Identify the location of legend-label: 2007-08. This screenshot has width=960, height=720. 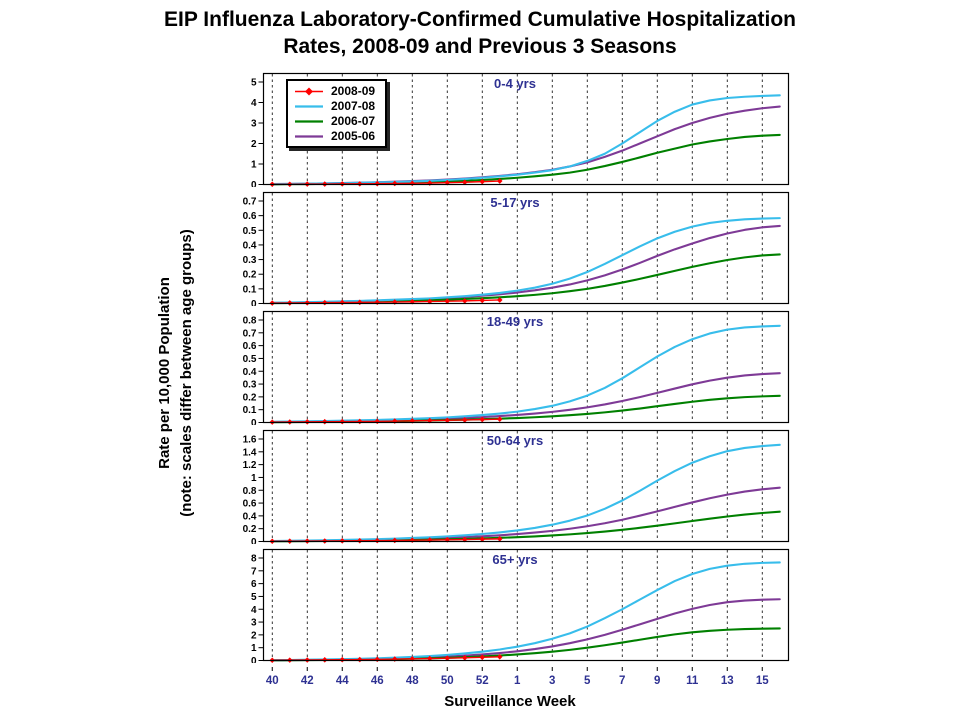
(353, 106).